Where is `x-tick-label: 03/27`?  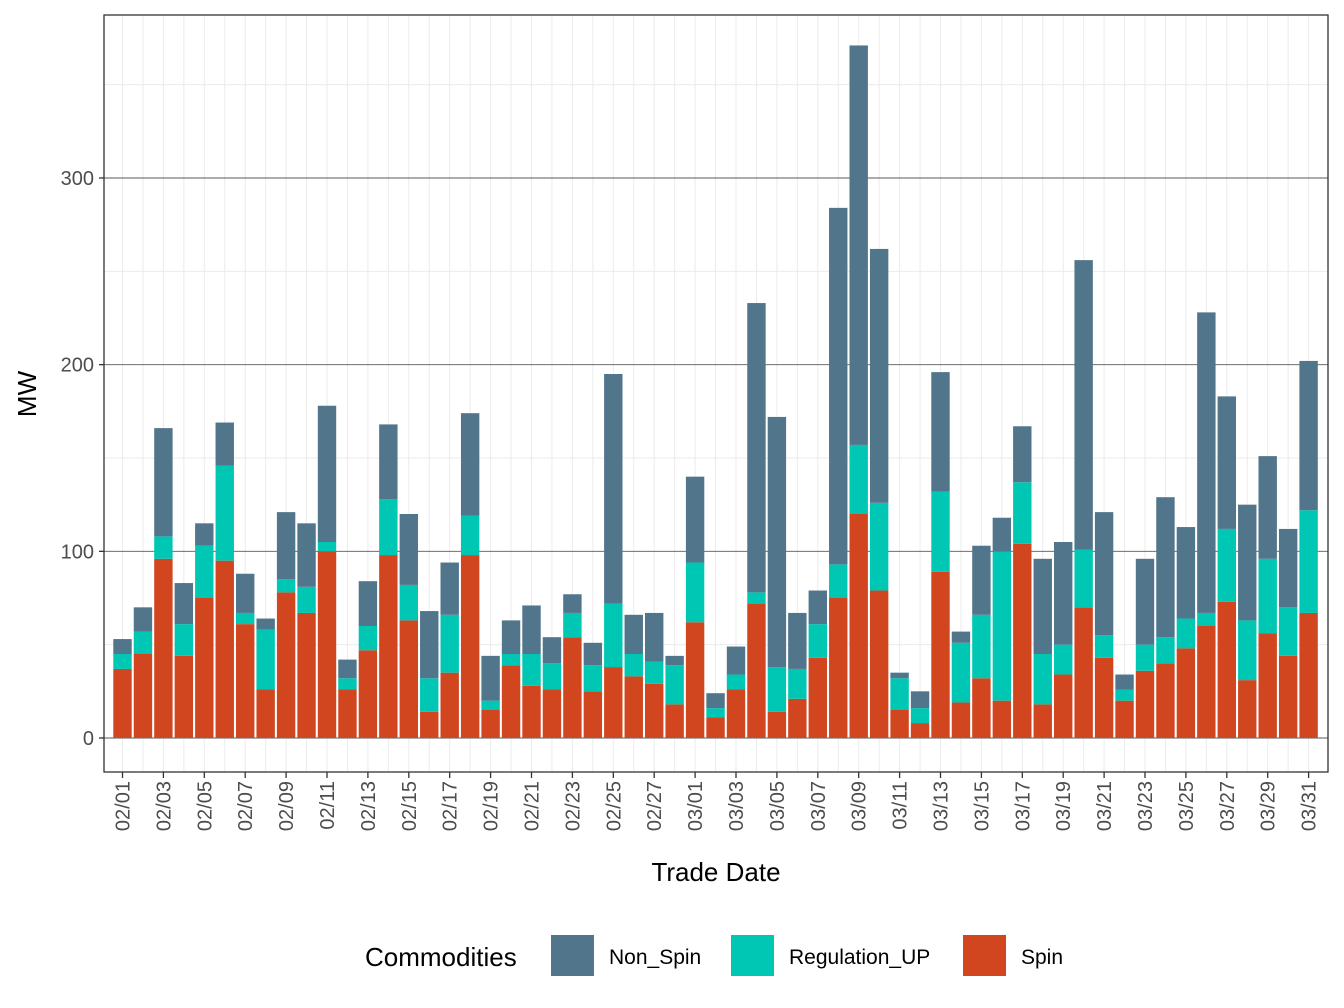 x-tick-label: 03/27 is located at coordinates (1228, 806).